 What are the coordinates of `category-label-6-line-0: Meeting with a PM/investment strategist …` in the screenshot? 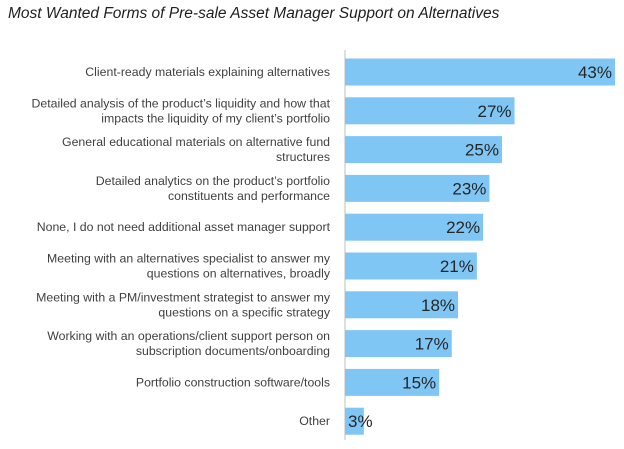 It's located at (183, 297).